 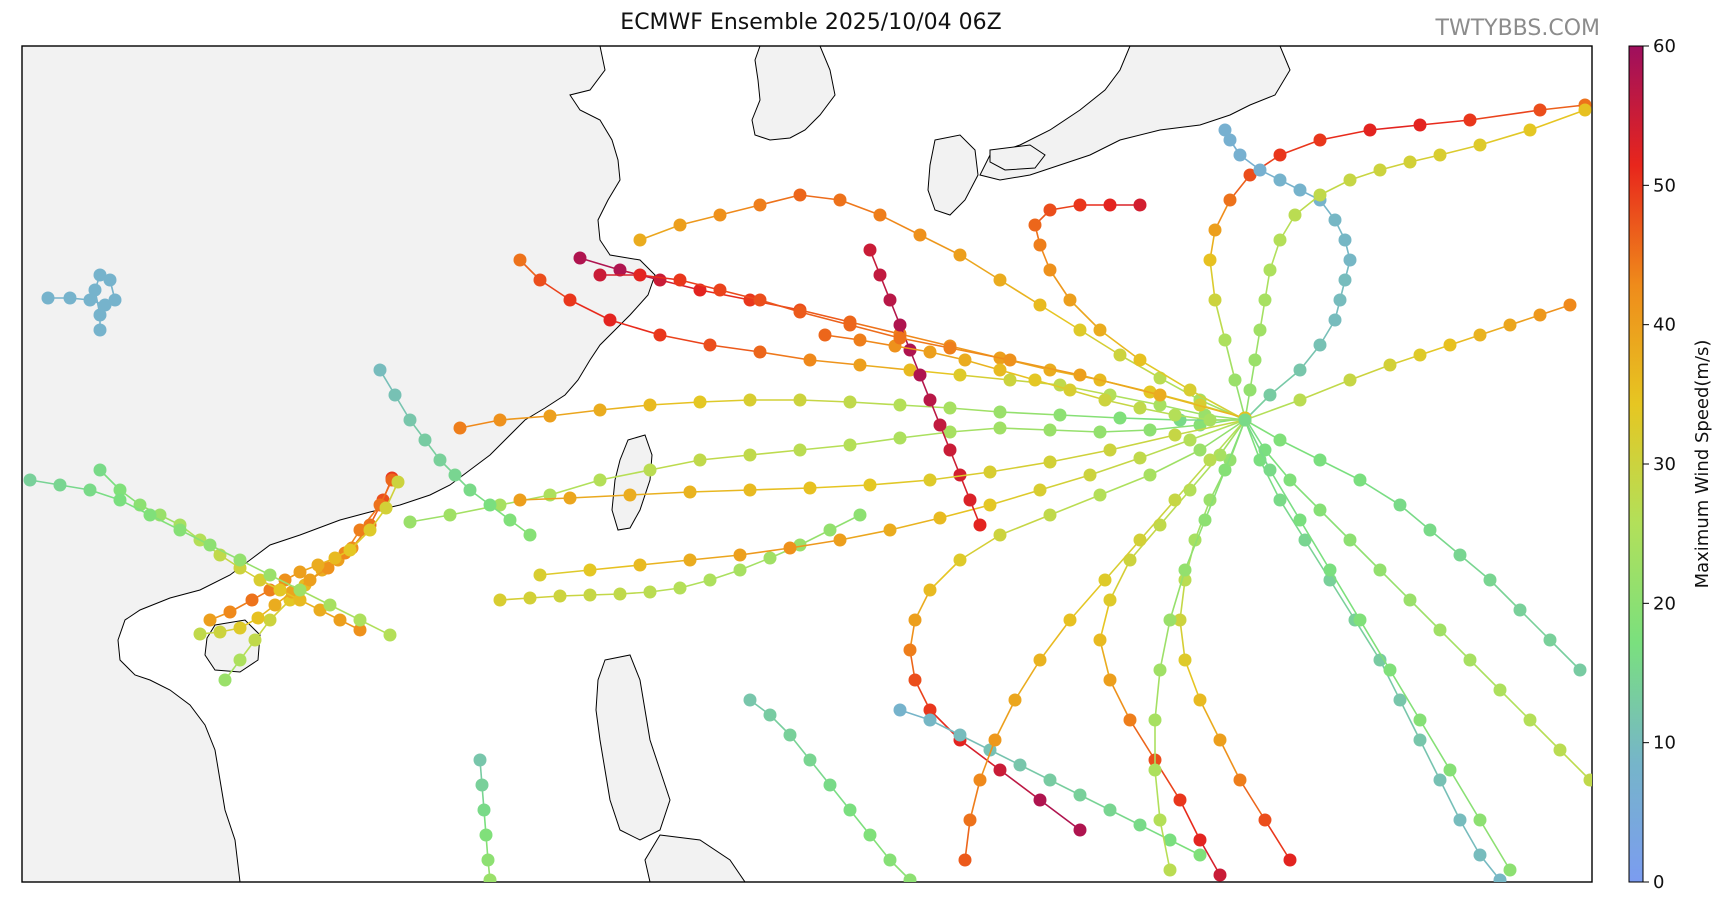 What do you see at coordinates (695, 858) in the screenshot?
I see `philippines-south` at bounding box center [695, 858].